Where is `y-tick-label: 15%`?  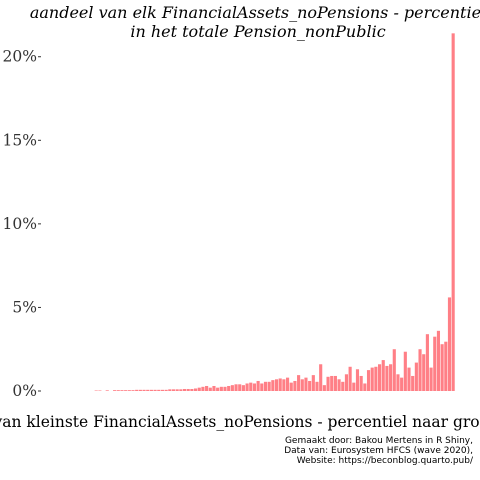 y-tick-label: 15% is located at coordinates (20, 140).